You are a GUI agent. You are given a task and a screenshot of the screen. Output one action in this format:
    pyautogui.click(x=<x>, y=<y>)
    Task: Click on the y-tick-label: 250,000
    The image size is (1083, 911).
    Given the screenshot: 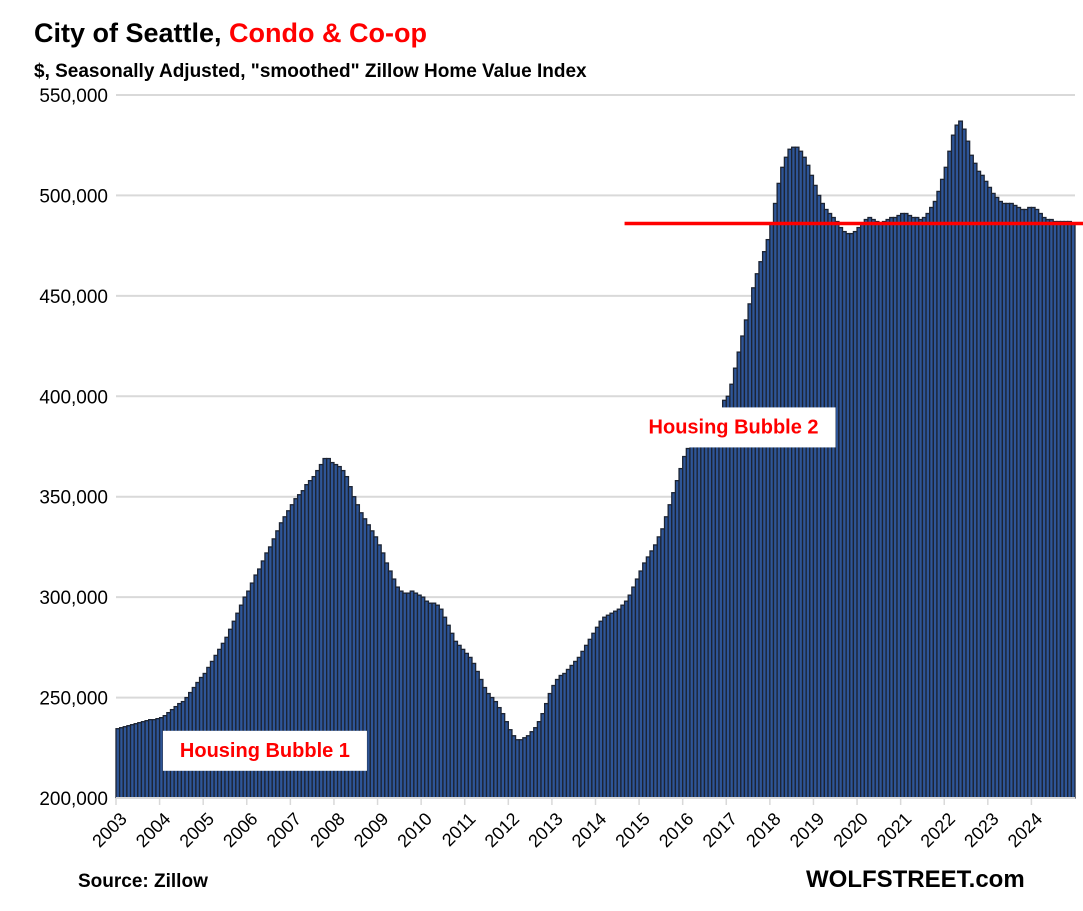 What is the action you would take?
    pyautogui.click(x=73, y=699)
    